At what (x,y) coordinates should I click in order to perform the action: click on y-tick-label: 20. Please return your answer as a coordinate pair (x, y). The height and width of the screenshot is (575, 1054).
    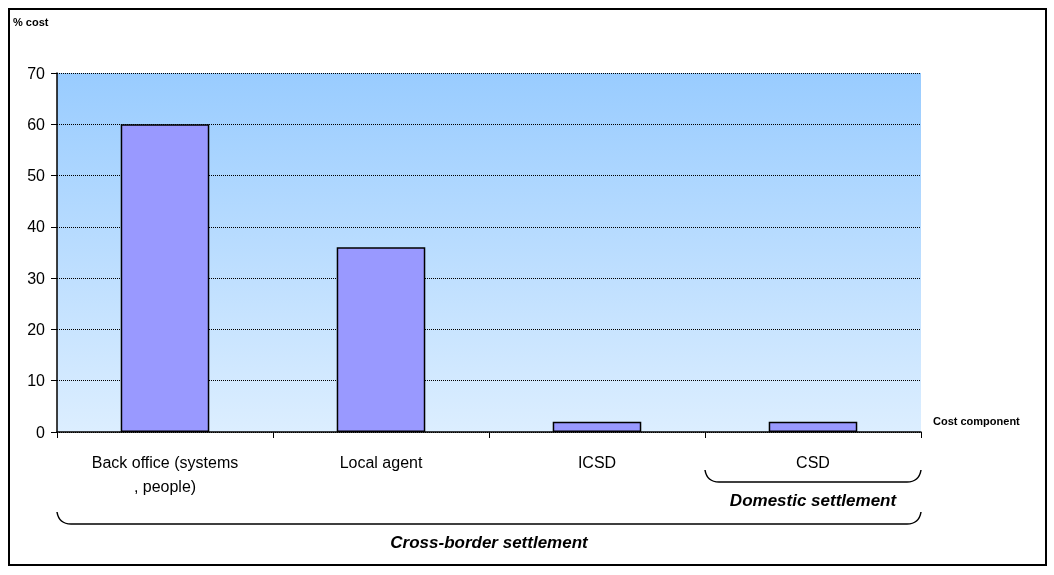
    Looking at the image, I should click on (36, 329).